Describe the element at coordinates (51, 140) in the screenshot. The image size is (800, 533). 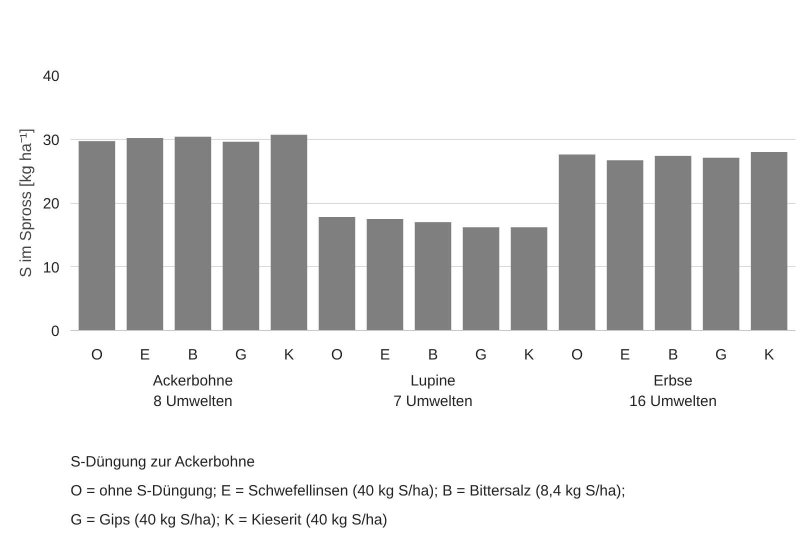
I see `y-tick-label: 30` at that location.